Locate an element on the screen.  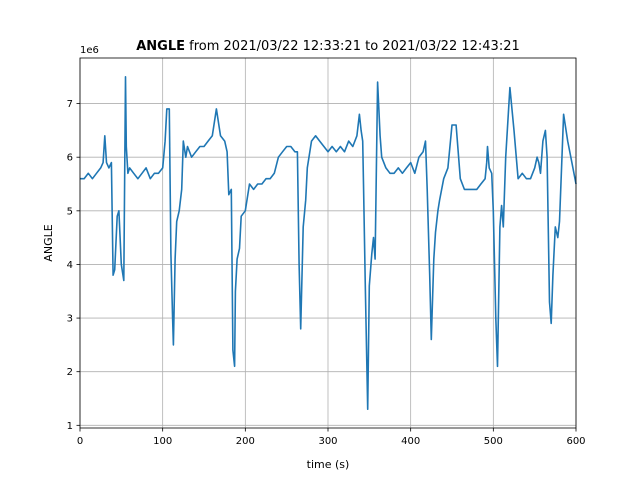
chart-title-bold: ANGLE is located at coordinates (160, 46).